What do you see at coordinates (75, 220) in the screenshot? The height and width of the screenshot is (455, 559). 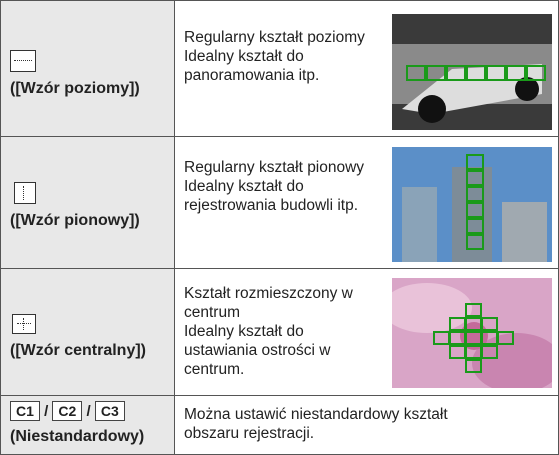 I see `row-label: ([Wzór pionowy])` at bounding box center [75, 220].